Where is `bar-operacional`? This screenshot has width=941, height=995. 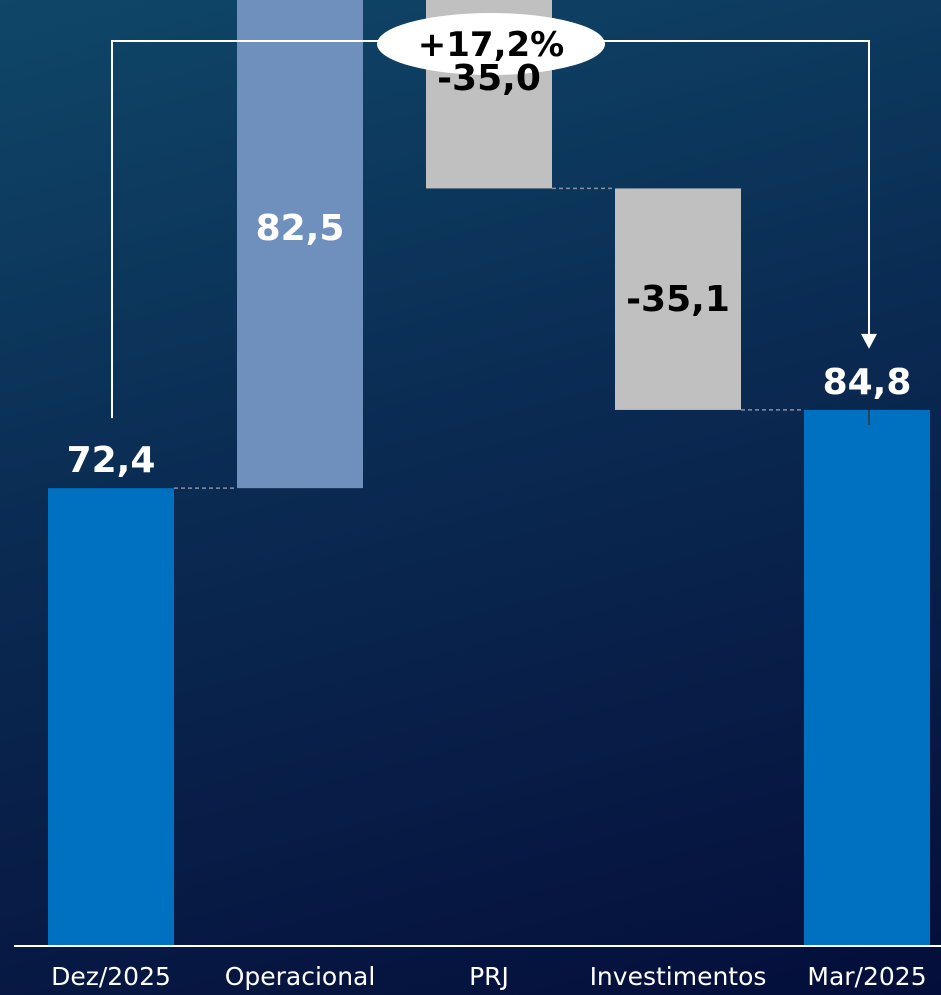 bar-operacional is located at coordinates (300, 244).